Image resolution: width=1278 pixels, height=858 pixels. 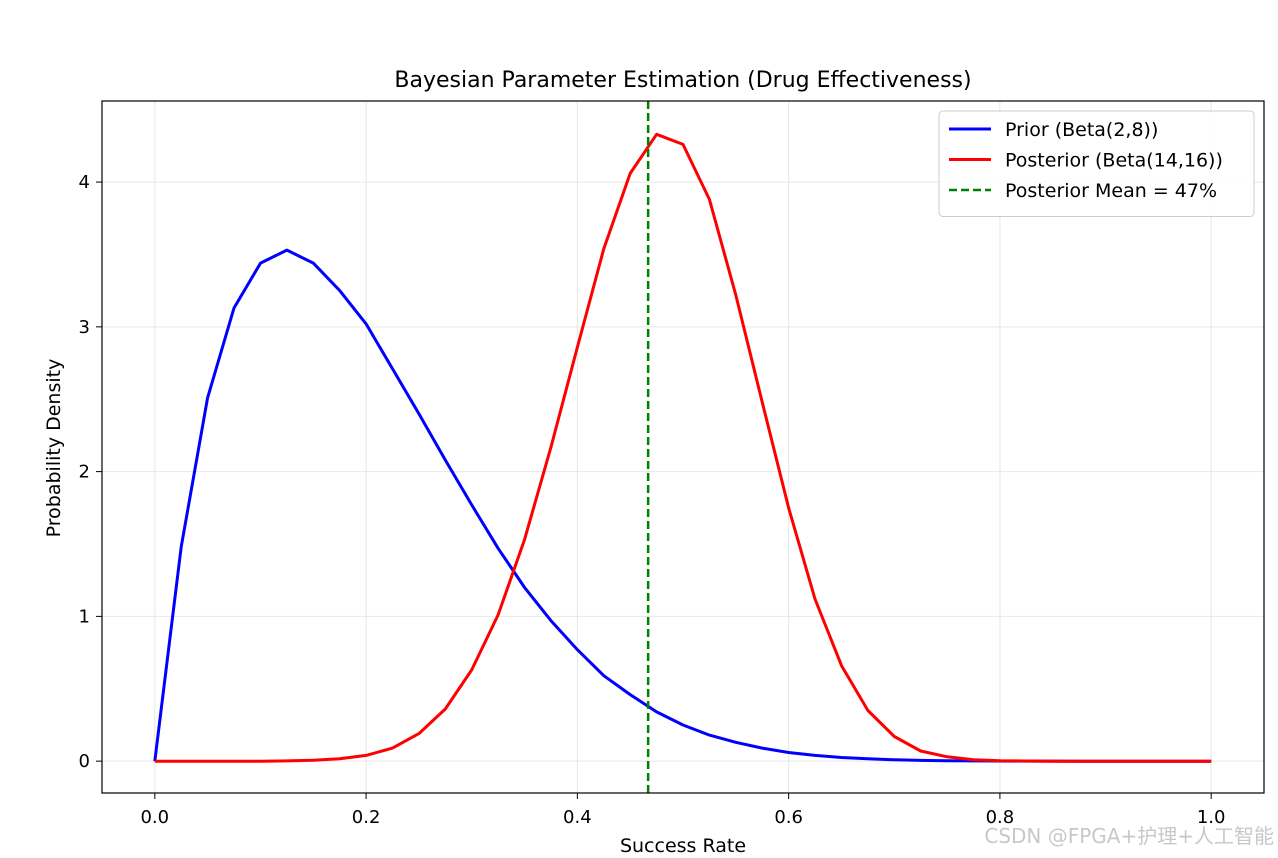 What do you see at coordinates (84, 616) in the screenshot?
I see `y-tick-label: 1` at bounding box center [84, 616].